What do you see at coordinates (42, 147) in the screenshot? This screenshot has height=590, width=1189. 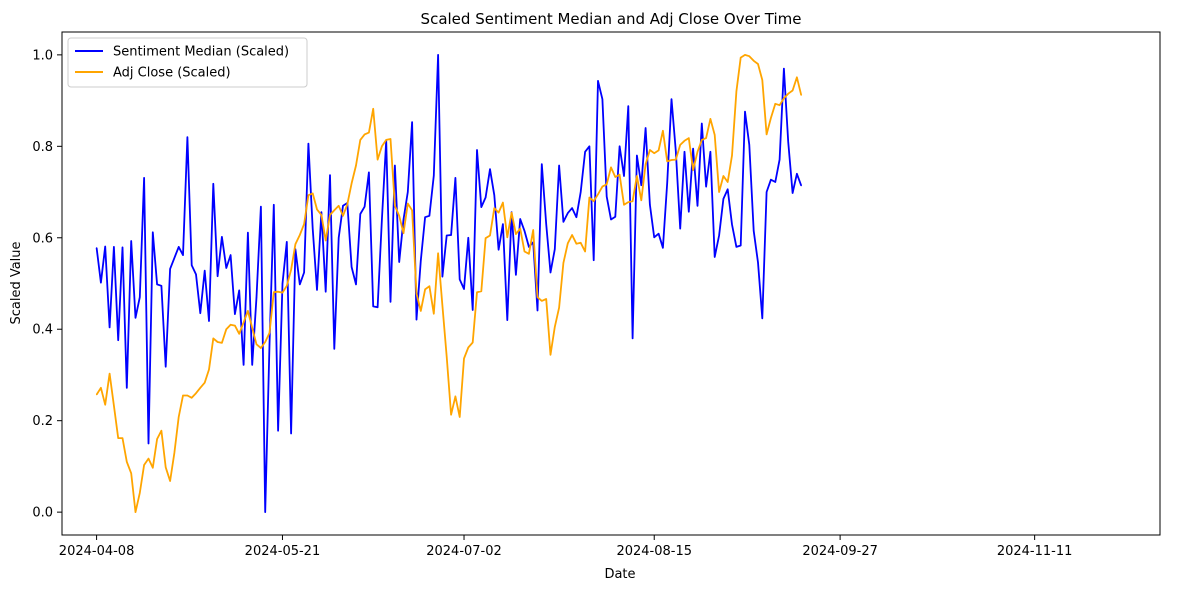 I see `y-tick-label: 0.8` at bounding box center [42, 147].